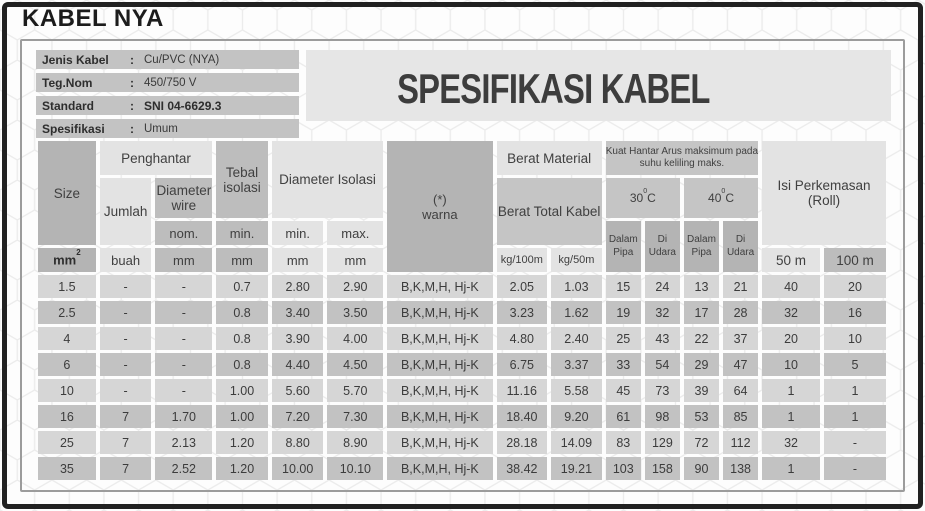 The height and width of the screenshot is (511, 925). I want to click on table-cell: 3.90, so click(297, 338).